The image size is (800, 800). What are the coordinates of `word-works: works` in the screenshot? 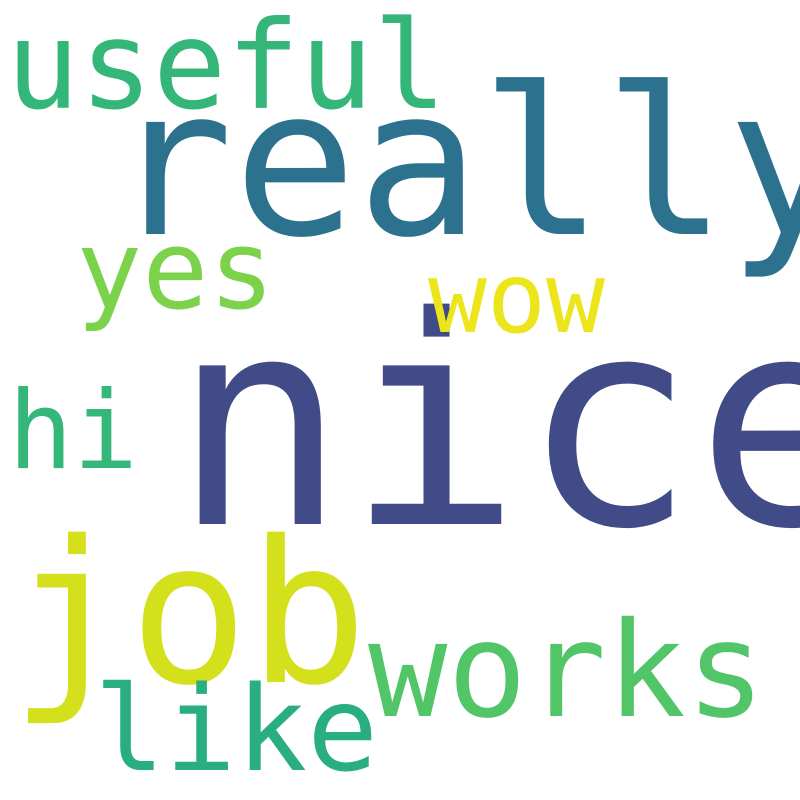 It's located at (567, 671).